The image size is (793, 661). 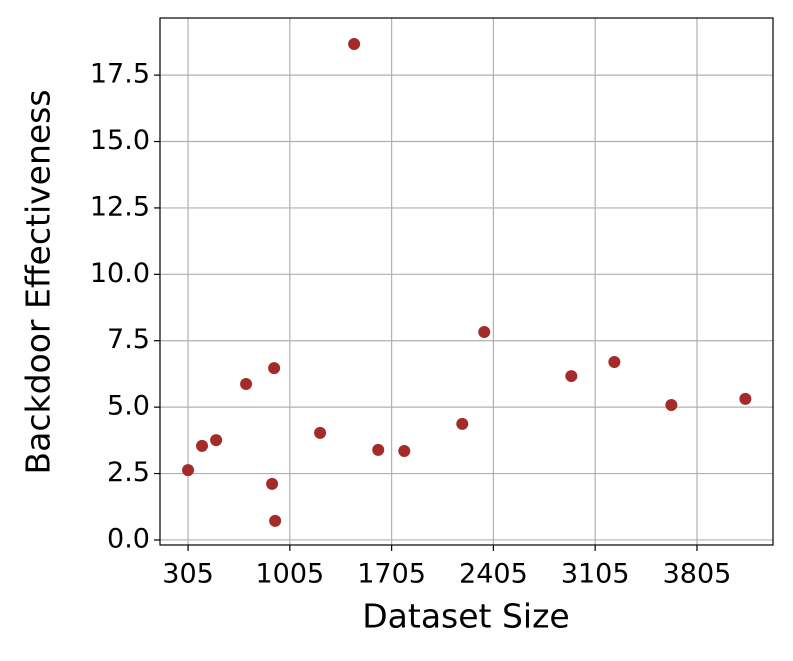 I want to click on x-tick-label: 1005, so click(x=289, y=574).